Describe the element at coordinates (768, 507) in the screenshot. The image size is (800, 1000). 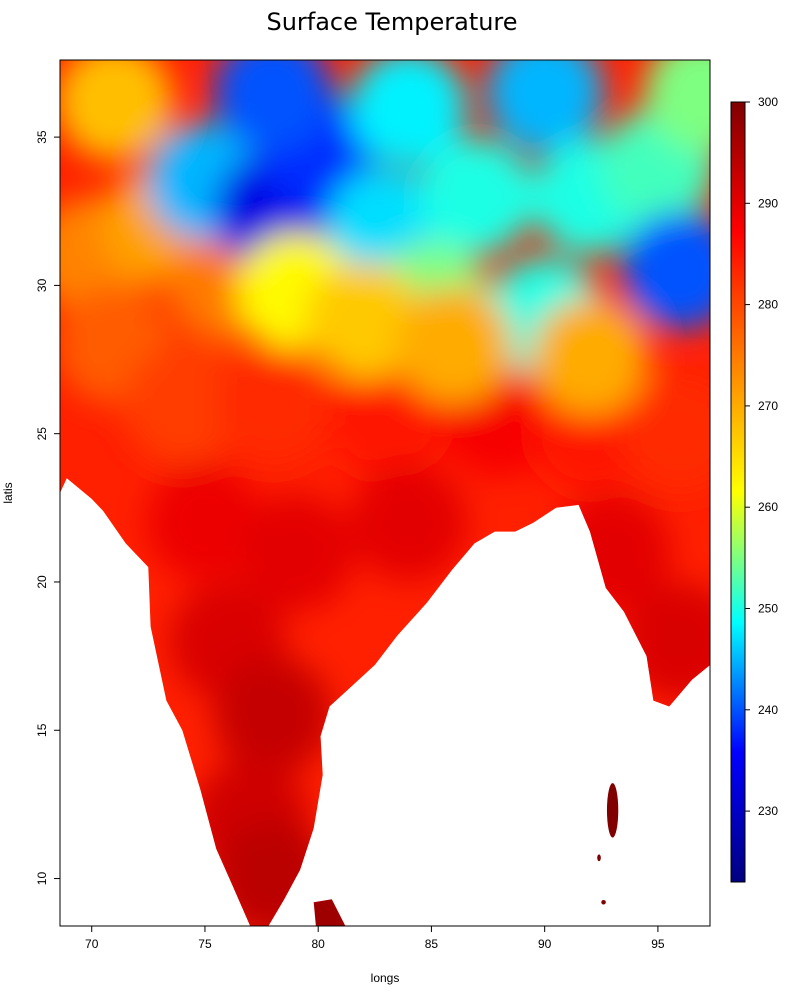
I see `colorbar-tick-label: 260` at that location.